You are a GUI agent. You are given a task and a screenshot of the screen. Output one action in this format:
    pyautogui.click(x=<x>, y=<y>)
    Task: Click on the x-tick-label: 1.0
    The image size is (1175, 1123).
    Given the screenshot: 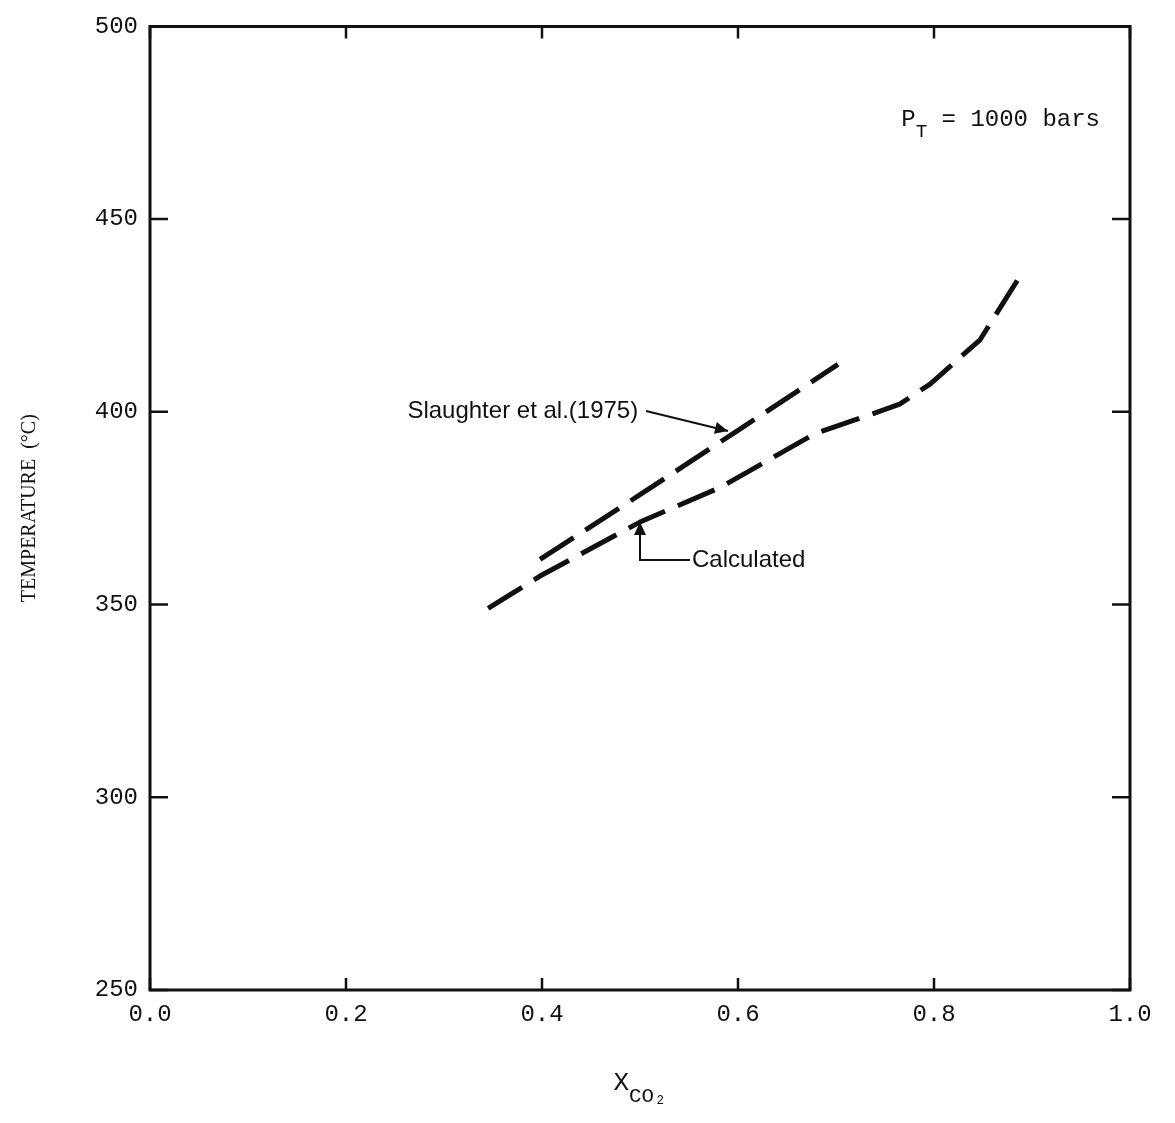 What is the action you would take?
    pyautogui.click(x=1130, y=1014)
    